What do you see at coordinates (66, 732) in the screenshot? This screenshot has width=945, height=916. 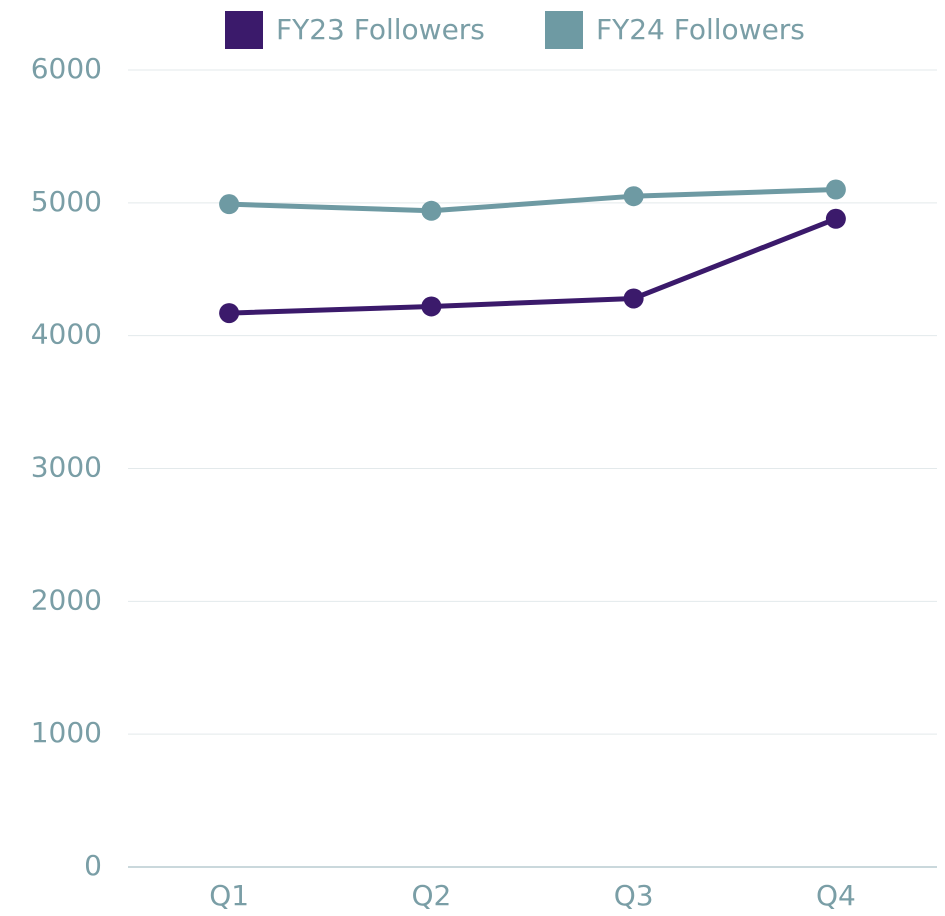 I see `y-tick-label: 1000` at bounding box center [66, 732].